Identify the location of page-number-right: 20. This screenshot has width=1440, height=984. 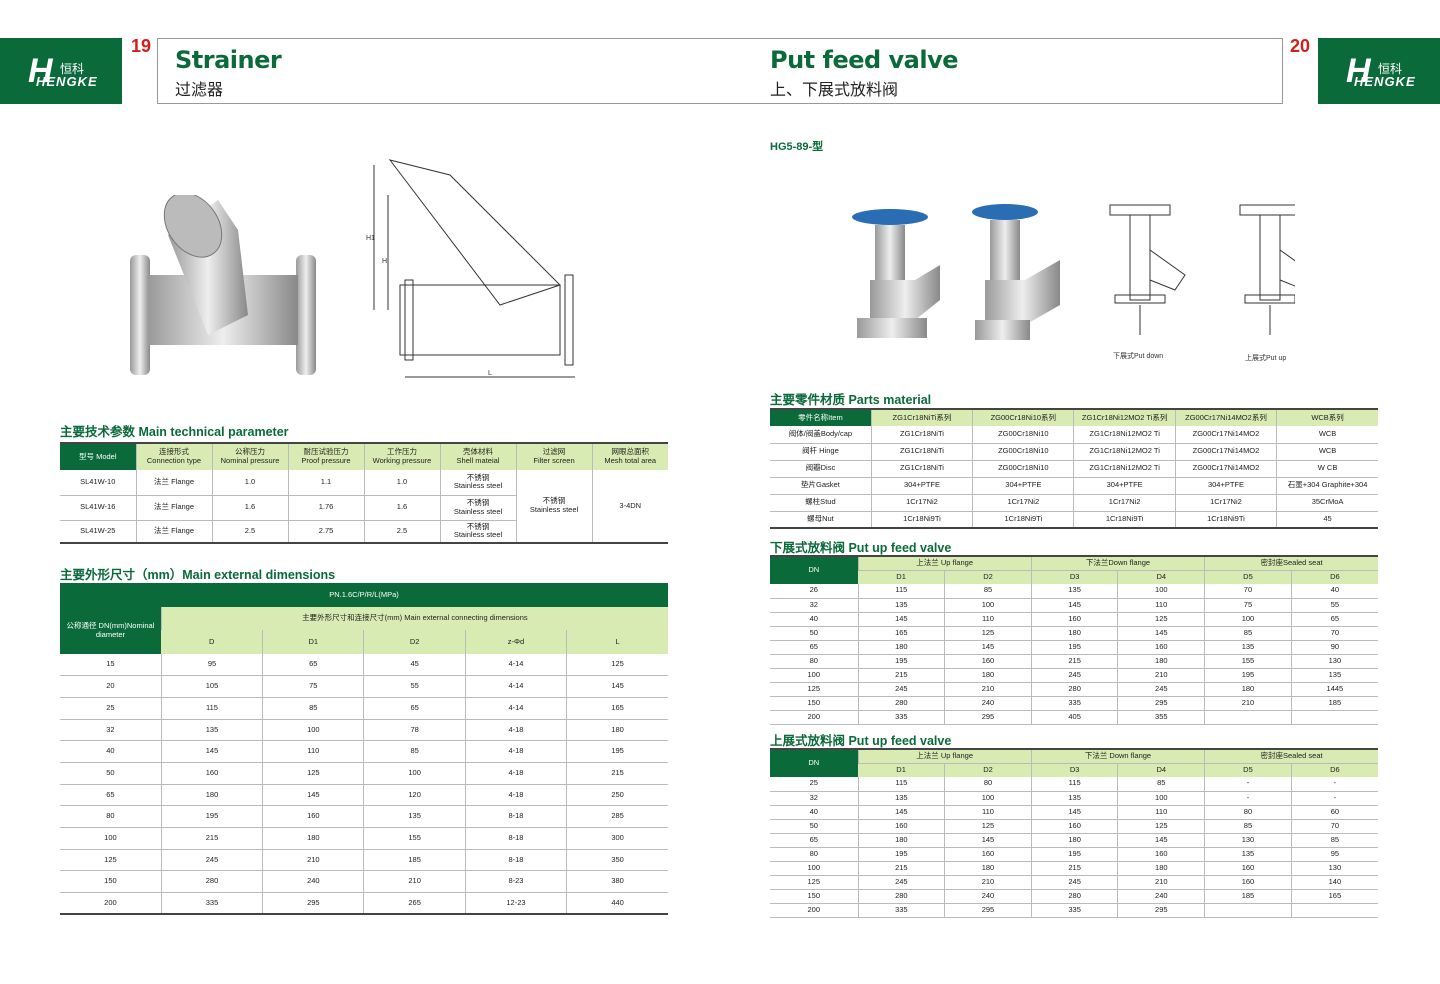
(1300, 46).